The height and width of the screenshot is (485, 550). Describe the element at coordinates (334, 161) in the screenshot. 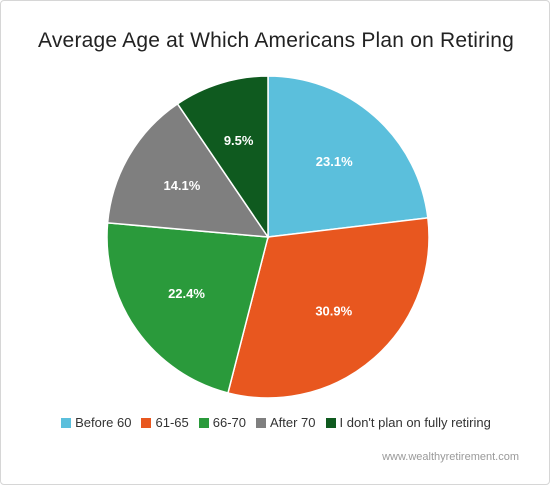

I see `data-label-before-60: 23.1%` at that location.